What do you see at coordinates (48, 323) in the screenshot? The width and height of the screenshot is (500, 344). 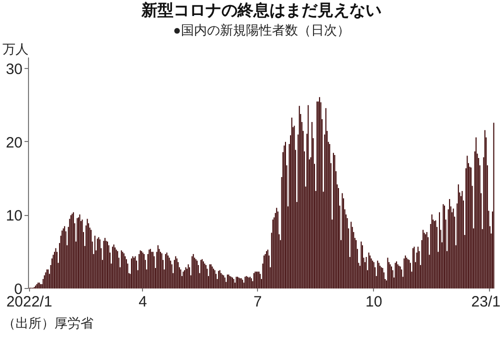 I see `text: （出所）厚労省` at bounding box center [48, 323].